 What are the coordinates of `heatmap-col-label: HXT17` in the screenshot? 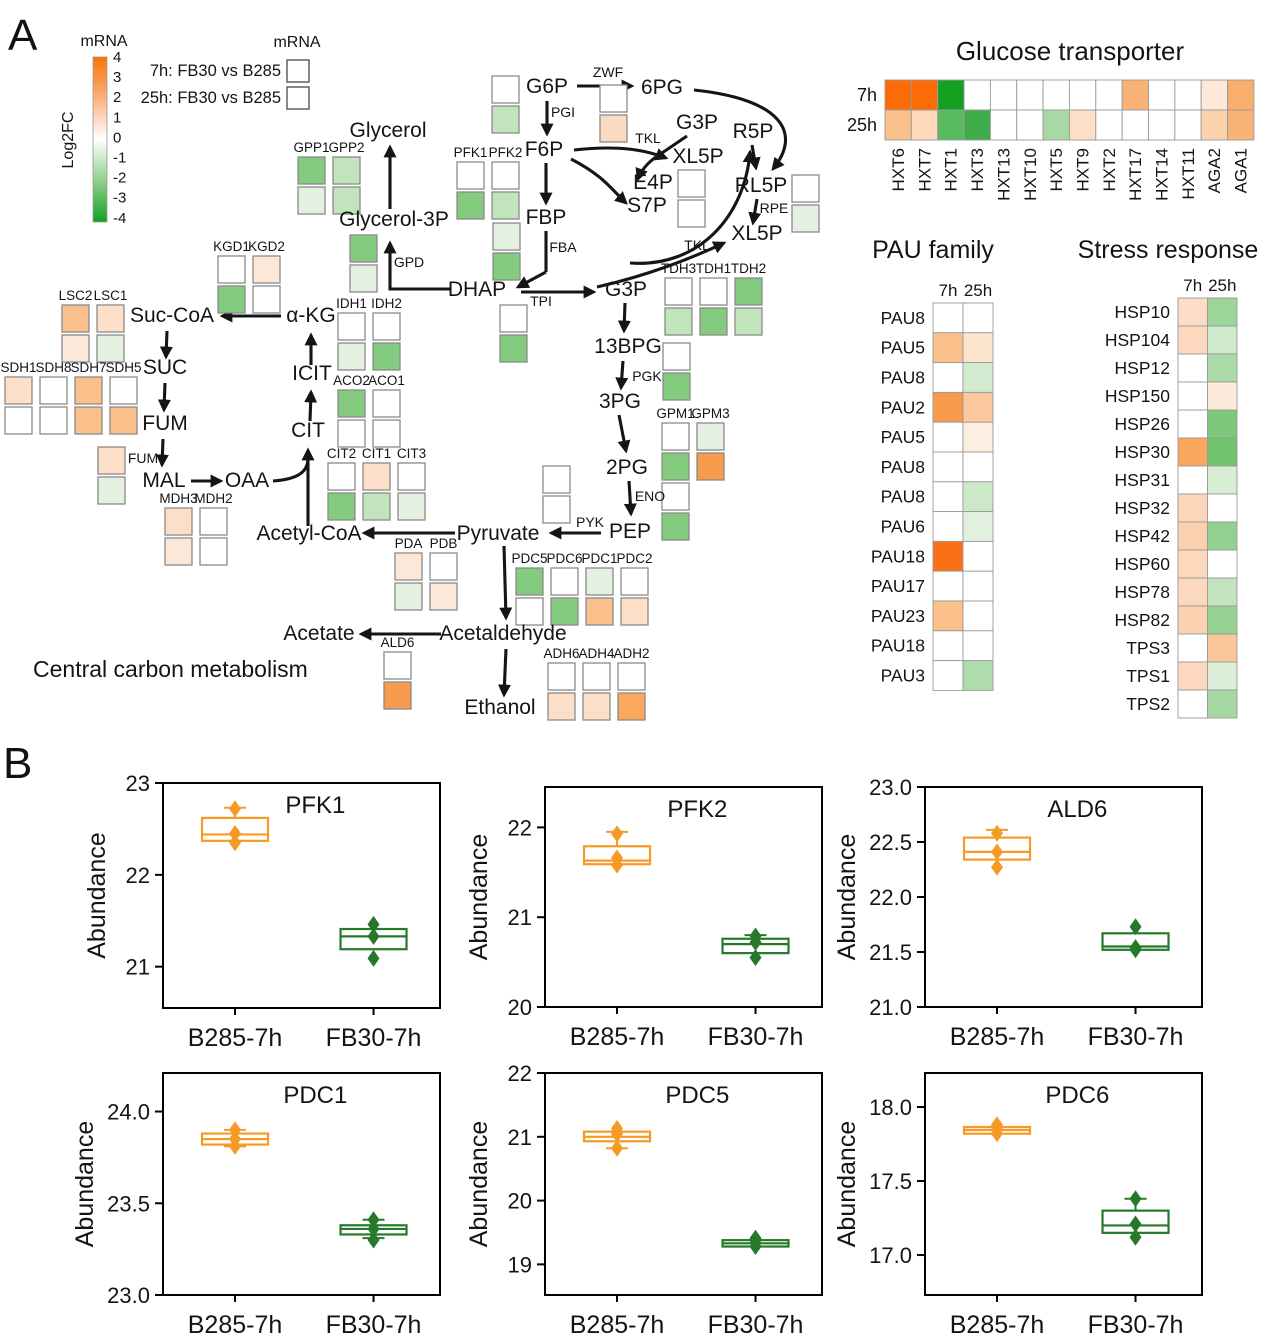 It's located at (1135, 174).